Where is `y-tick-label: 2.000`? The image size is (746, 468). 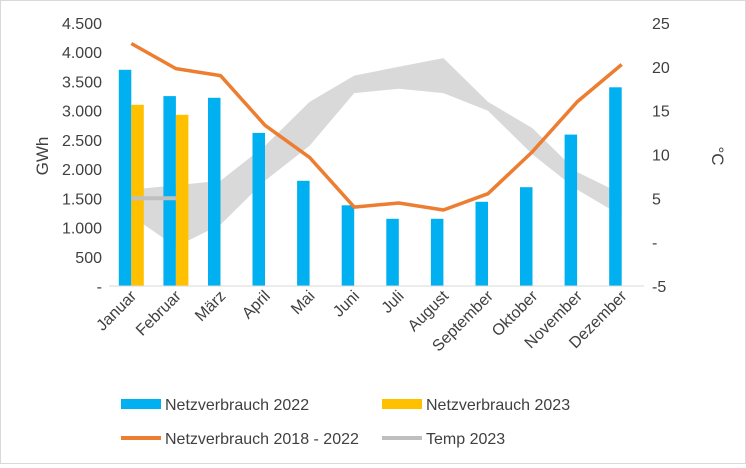 y-tick-label: 2.000 is located at coordinates (82, 170).